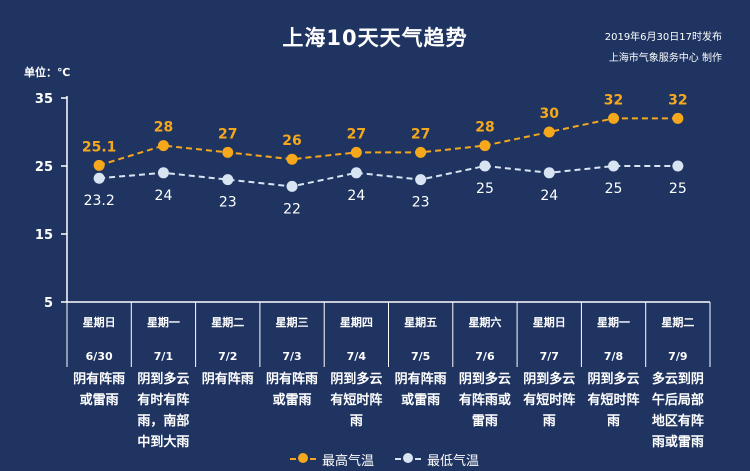 This screenshot has width=750, height=471. What do you see at coordinates (163, 356) in the screenshot?
I see `date-label: 7/1` at bounding box center [163, 356].